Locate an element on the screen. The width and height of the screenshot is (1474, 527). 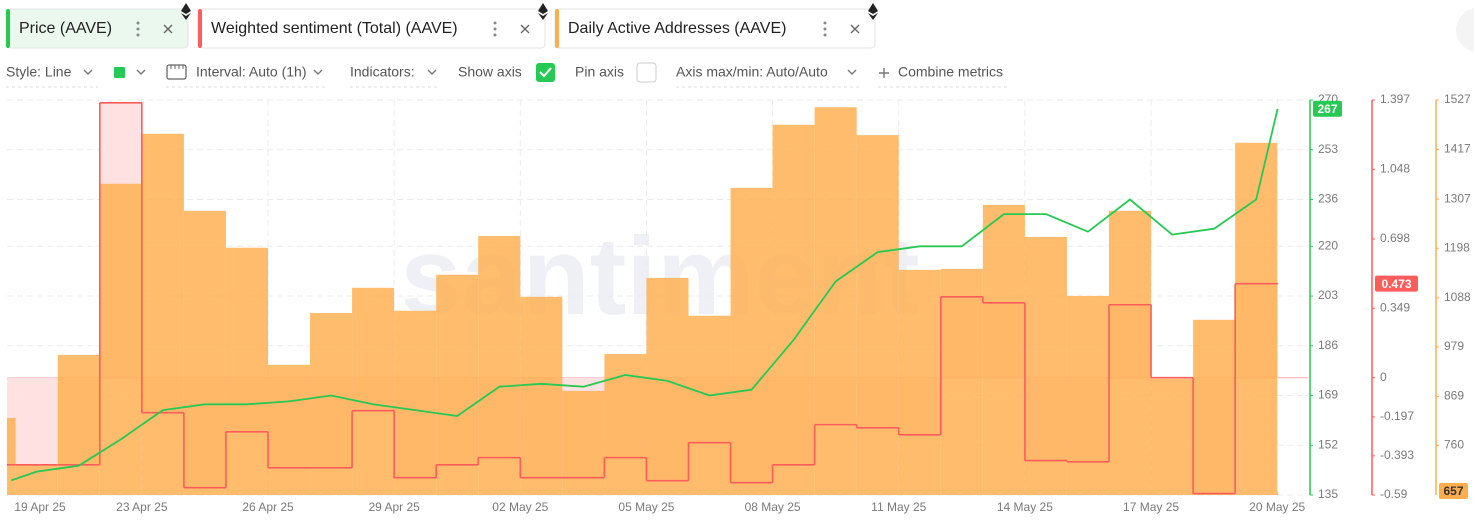
interval-dropdown: Interval: Auto (1h) is located at coordinates (251, 72).